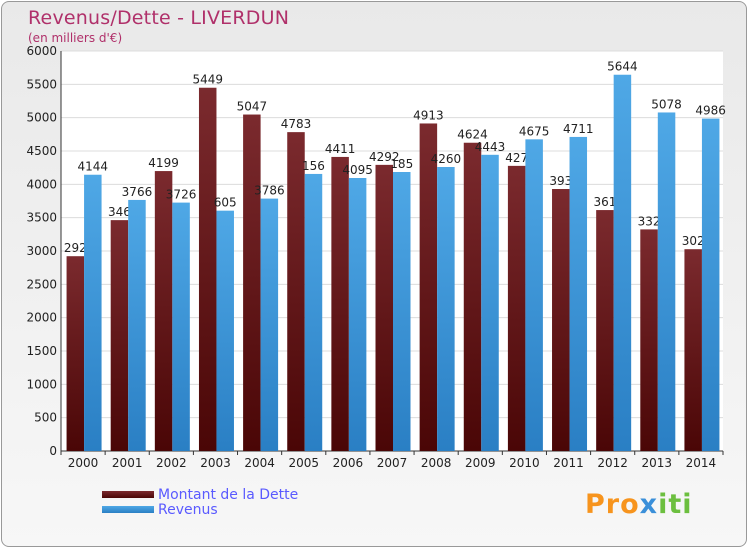  I want to click on y-tick-label: 1000, so click(41, 384).